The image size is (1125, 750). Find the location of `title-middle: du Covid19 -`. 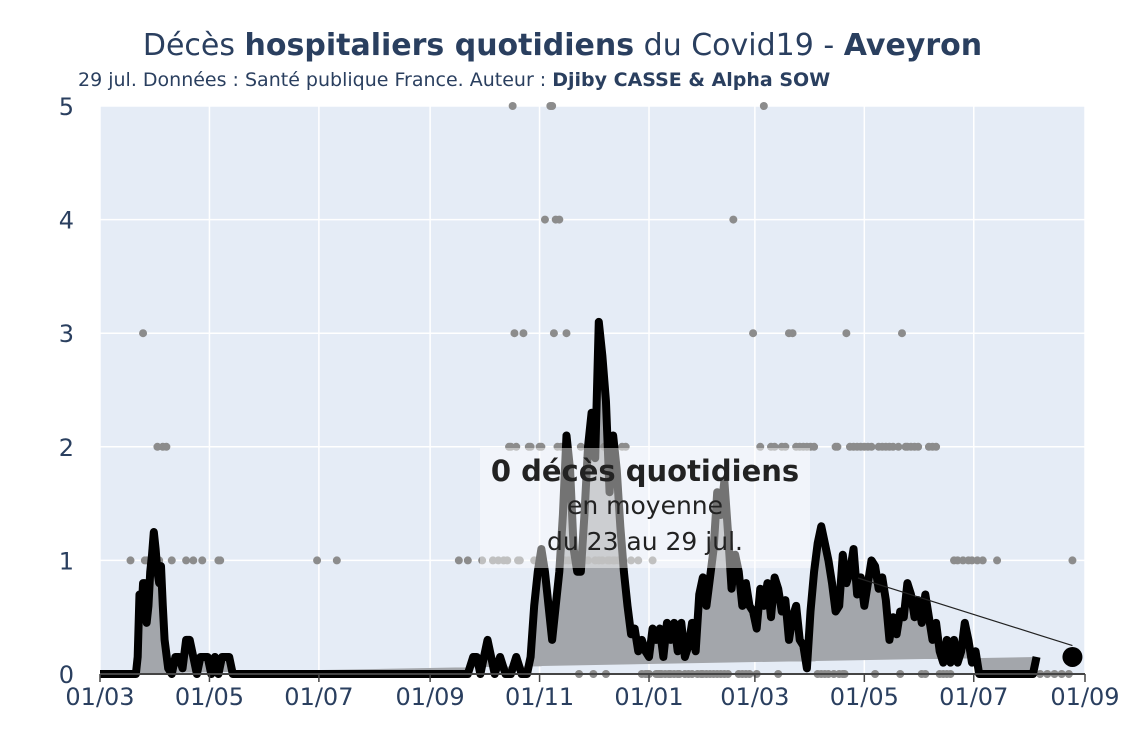

title-middle: du Covid19 - is located at coordinates (739, 45).